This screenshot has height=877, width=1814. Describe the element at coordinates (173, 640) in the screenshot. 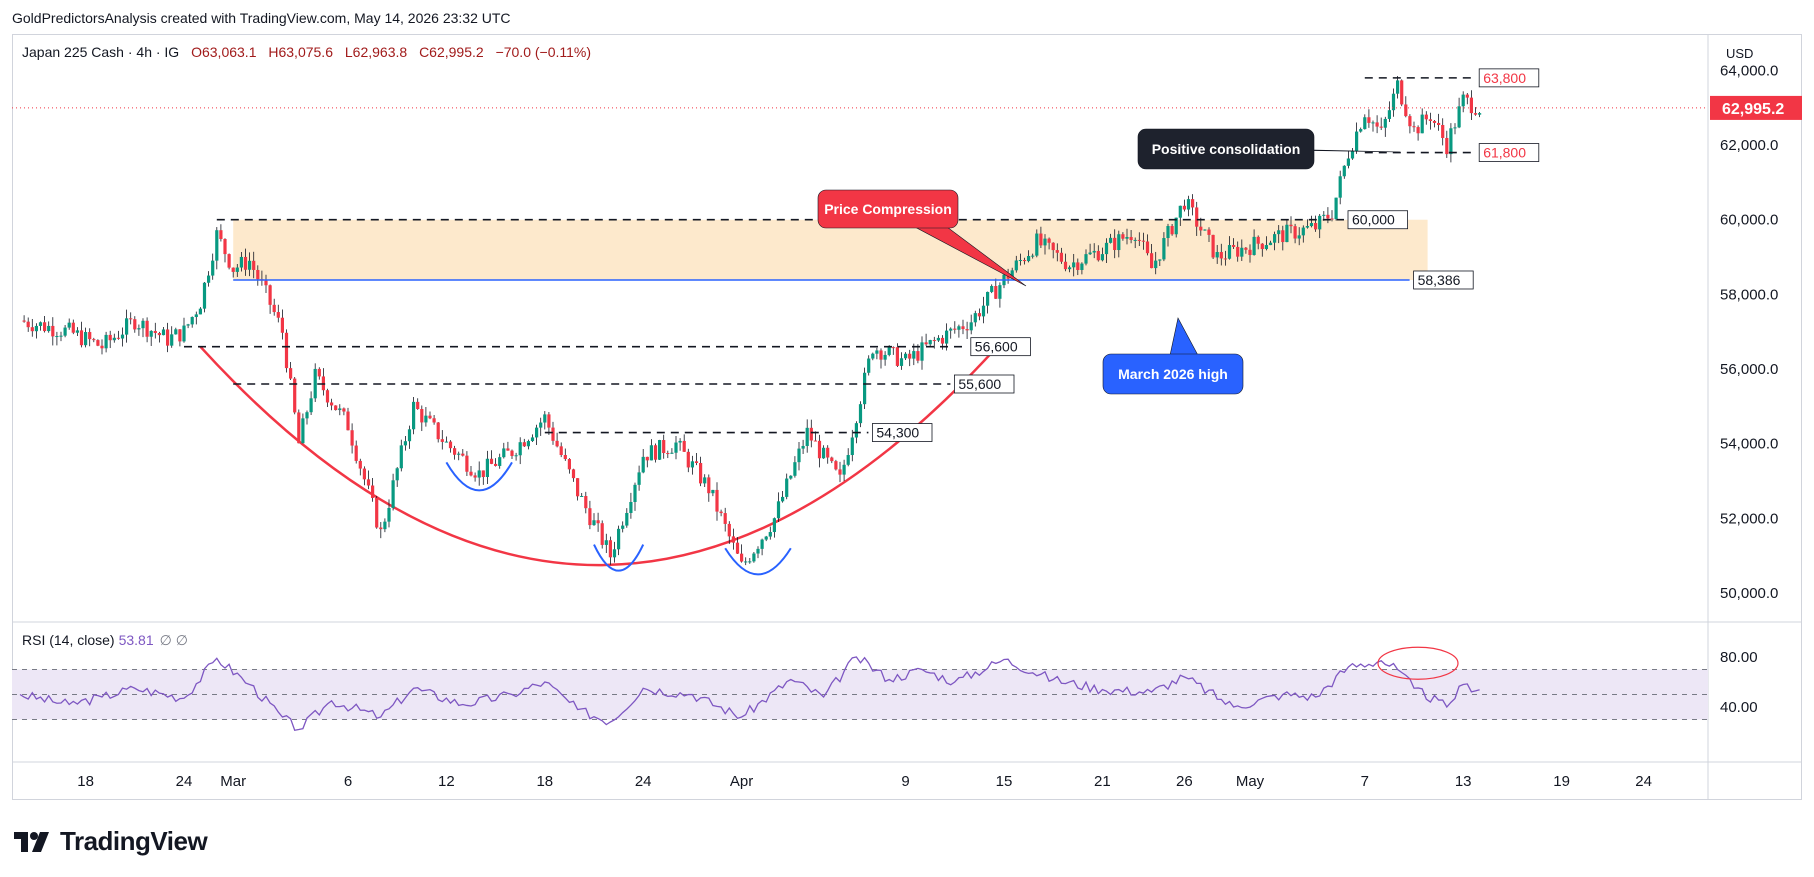

I see `rsi-symbols: ∅ ∅` at that location.